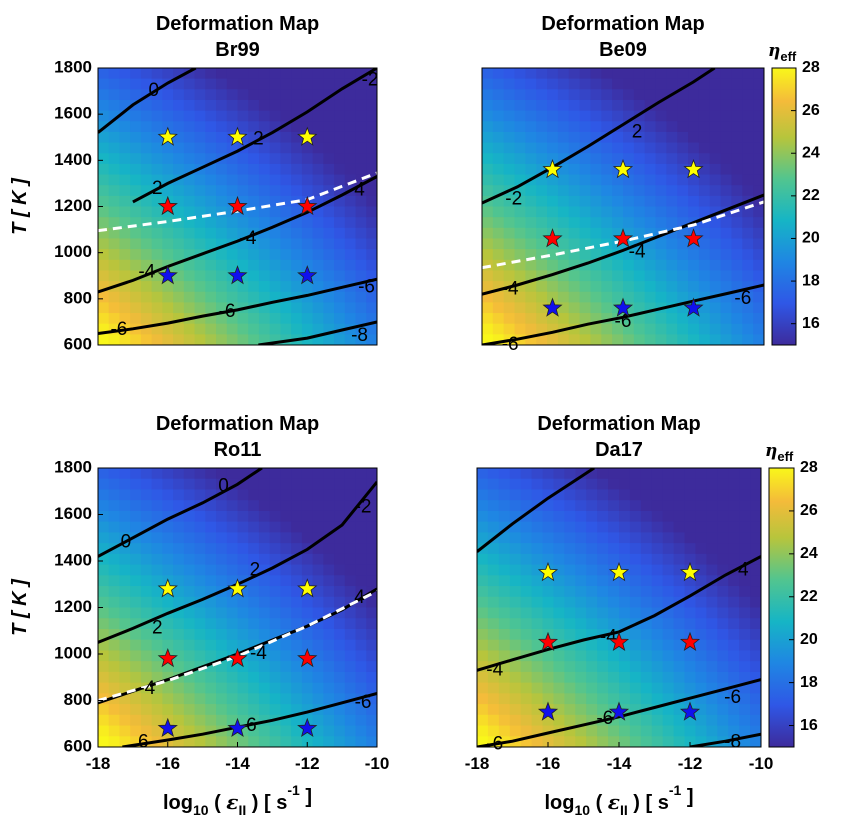 This screenshot has width=857, height=831. What do you see at coordinates (363, 507) in the screenshot?
I see `contour-label: -2` at bounding box center [363, 507].